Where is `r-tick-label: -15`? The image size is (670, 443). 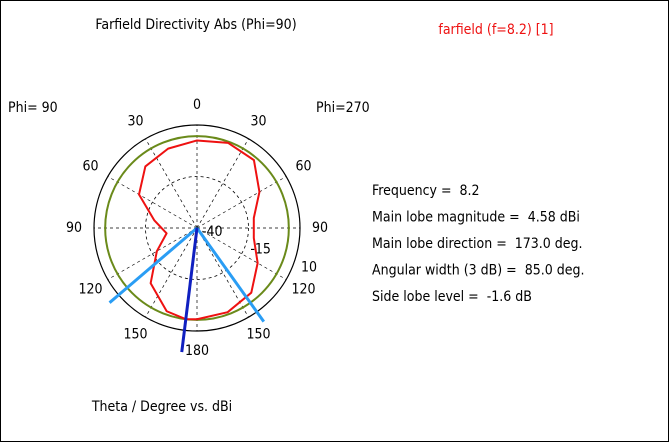
r-tick-label: -15 is located at coordinates (260, 250).